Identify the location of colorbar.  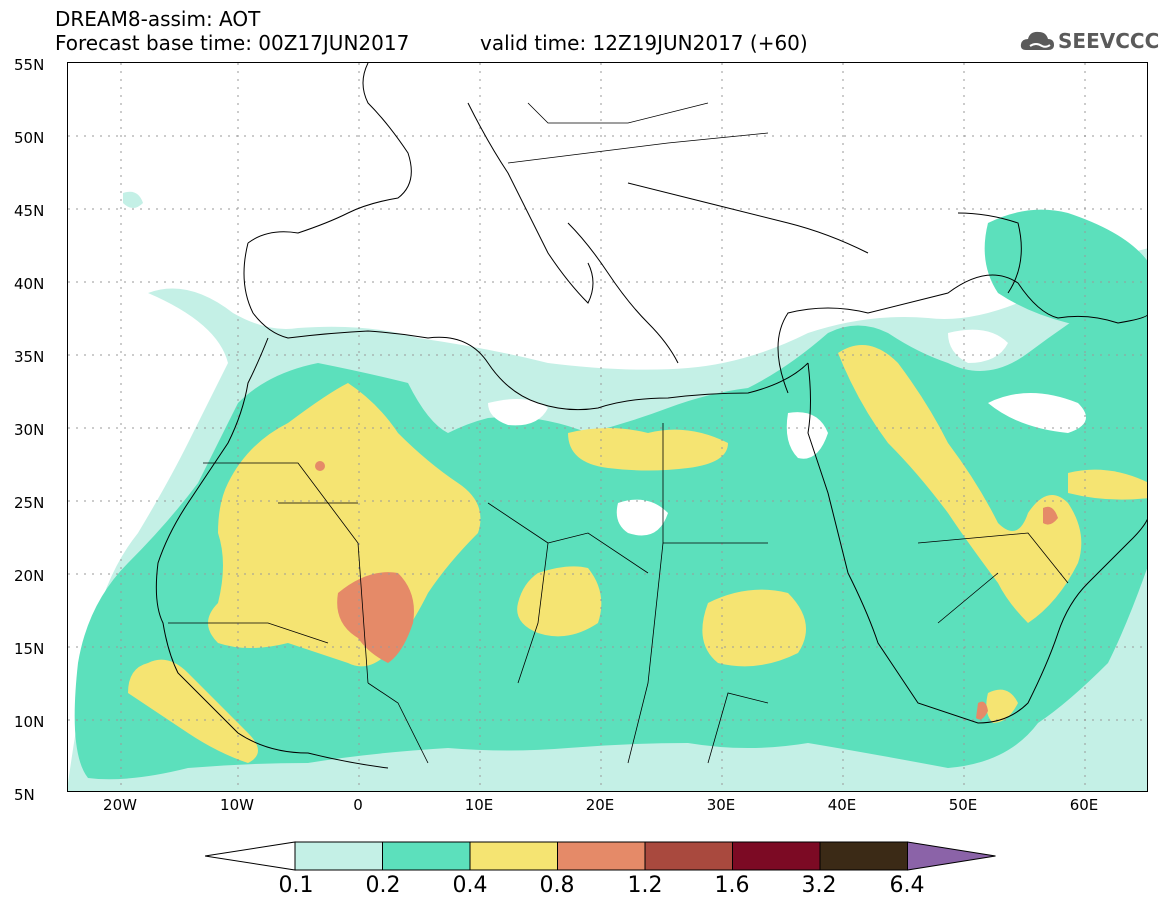
(600, 856).